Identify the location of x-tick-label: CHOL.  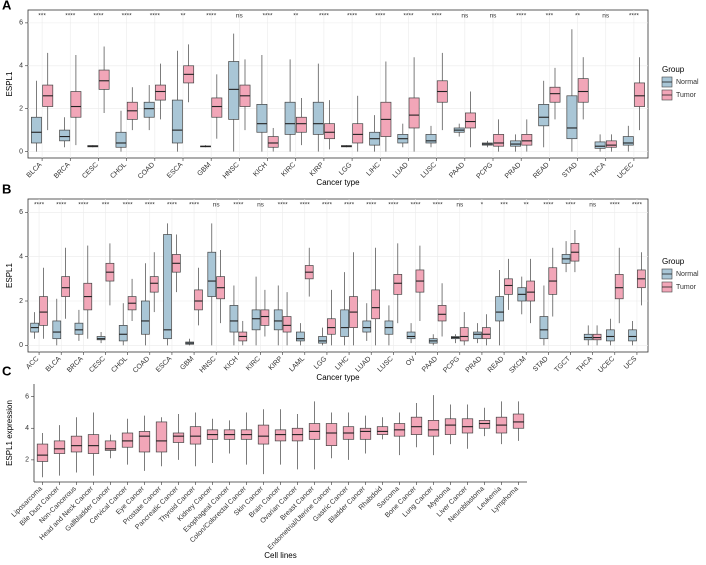
(118, 170).